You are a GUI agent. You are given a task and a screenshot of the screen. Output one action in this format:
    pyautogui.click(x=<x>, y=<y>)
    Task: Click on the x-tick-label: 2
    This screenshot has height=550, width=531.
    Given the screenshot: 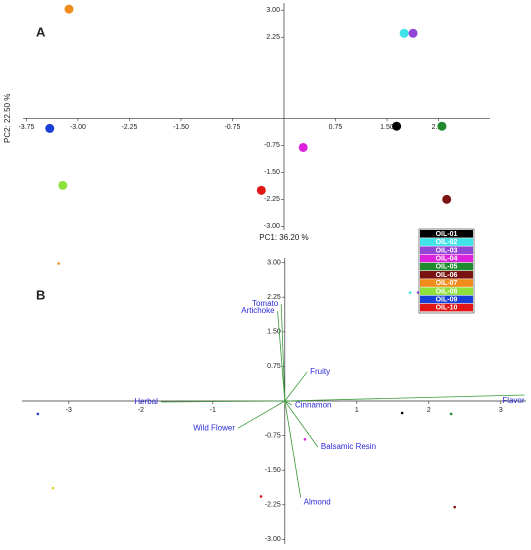 What is the action you would take?
    pyautogui.click(x=429, y=410)
    